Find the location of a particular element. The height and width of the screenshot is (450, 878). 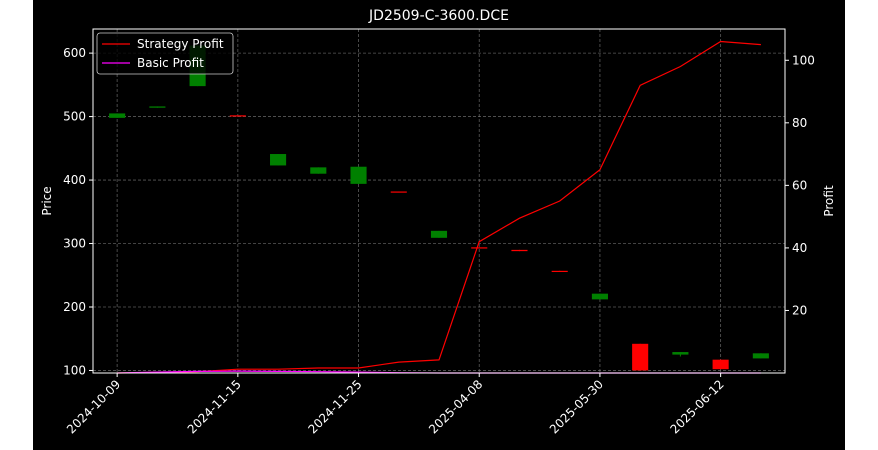

legend-box is located at coordinates (165, 53).